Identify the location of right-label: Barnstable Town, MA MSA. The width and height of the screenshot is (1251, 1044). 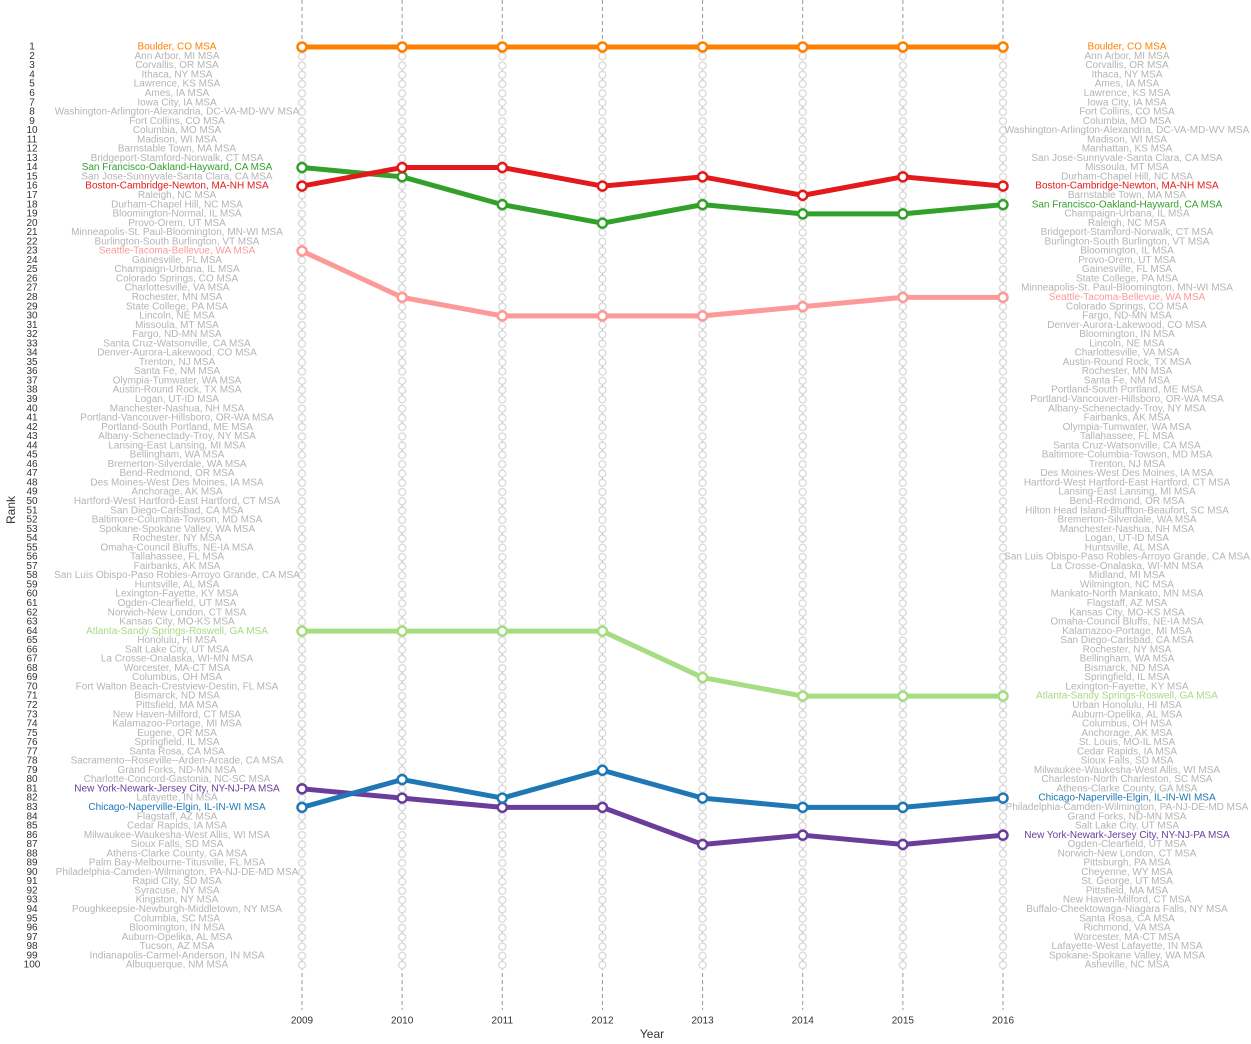
(1127, 195).